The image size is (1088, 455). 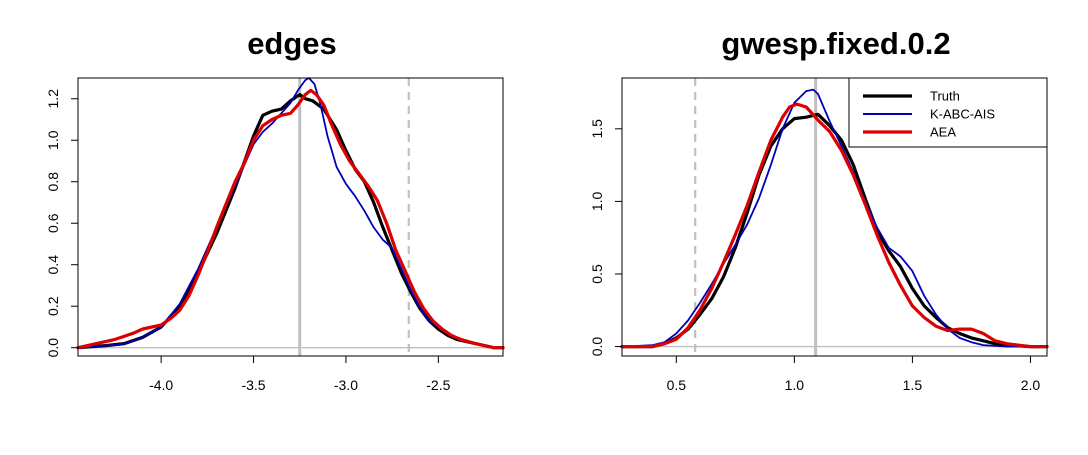 I want to click on edges-x-tick-label: -2.5, so click(x=438, y=385).